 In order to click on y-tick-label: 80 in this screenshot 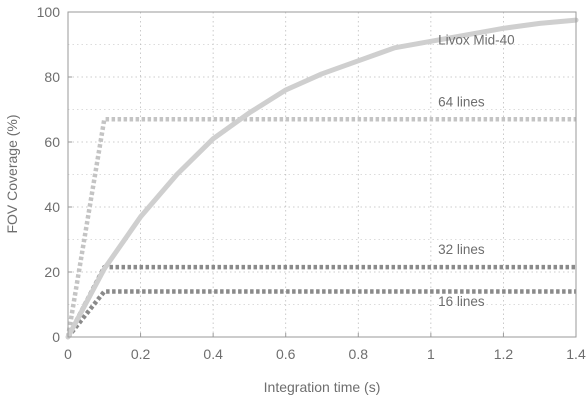, I will do `click(52, 77)`.